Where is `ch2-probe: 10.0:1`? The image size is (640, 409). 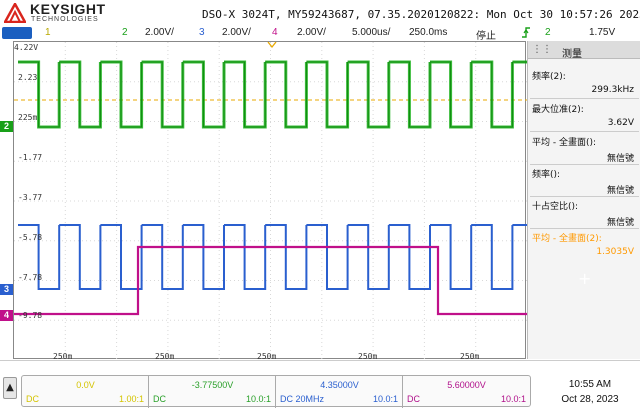
ch2-probe: 10.0:1 is located at coordinates (258, 399).